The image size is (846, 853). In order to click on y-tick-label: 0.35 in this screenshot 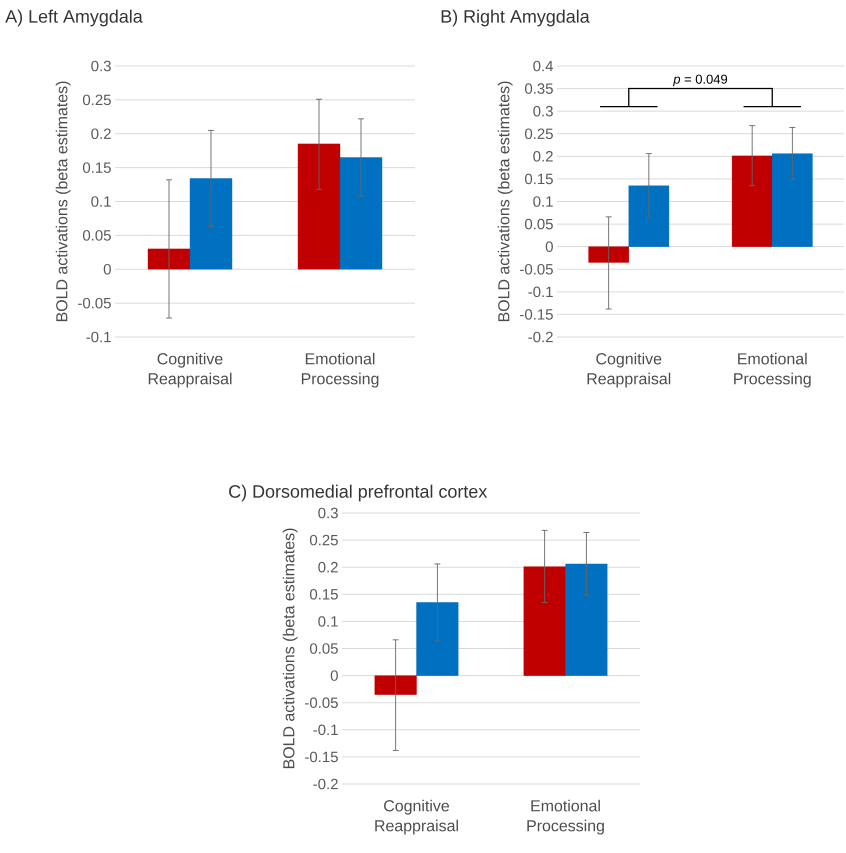, I will do `click(538, 88)`.